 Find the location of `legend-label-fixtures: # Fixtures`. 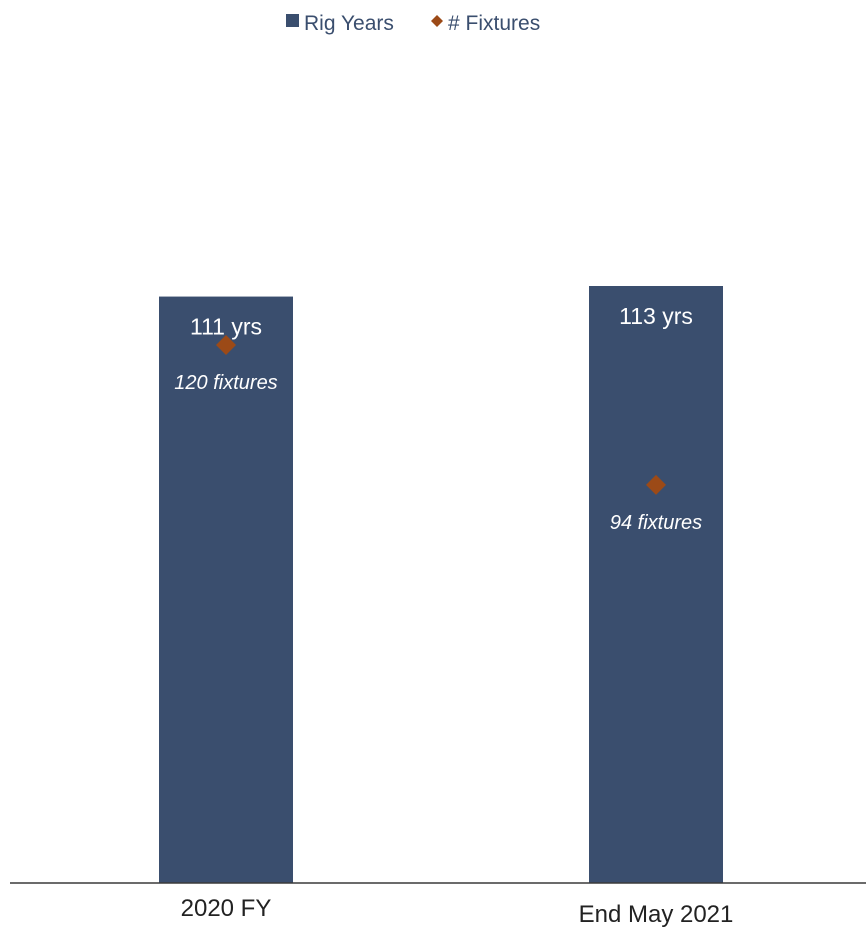

legend-label-fixtures: # Fixtures is located at coordinates (494, 23).